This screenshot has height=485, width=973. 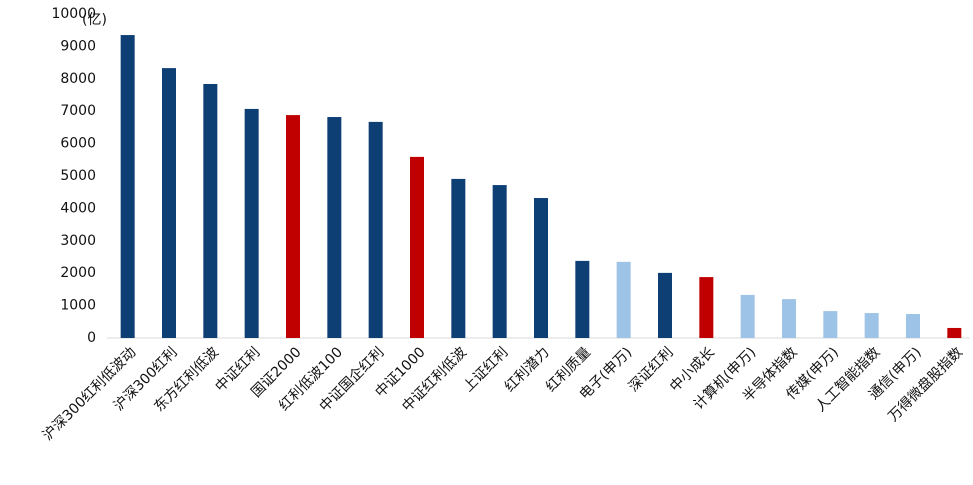 I want to click on y-tick-label: 7000, so click(x=78, y=111).